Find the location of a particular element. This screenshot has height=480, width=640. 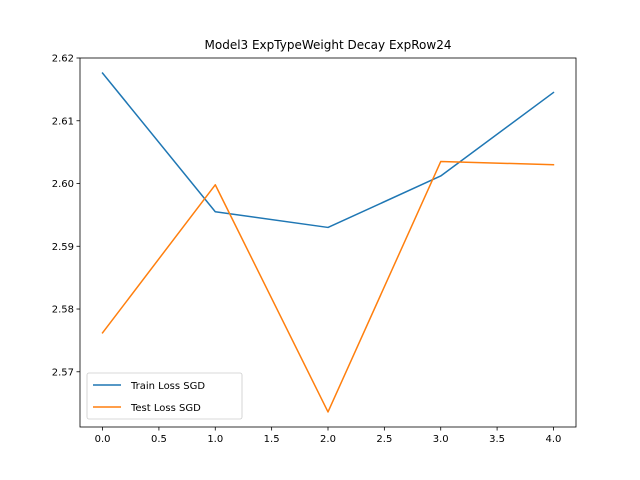

legend-label-2: Test Loss SGD is located at coordinates (165, 408).